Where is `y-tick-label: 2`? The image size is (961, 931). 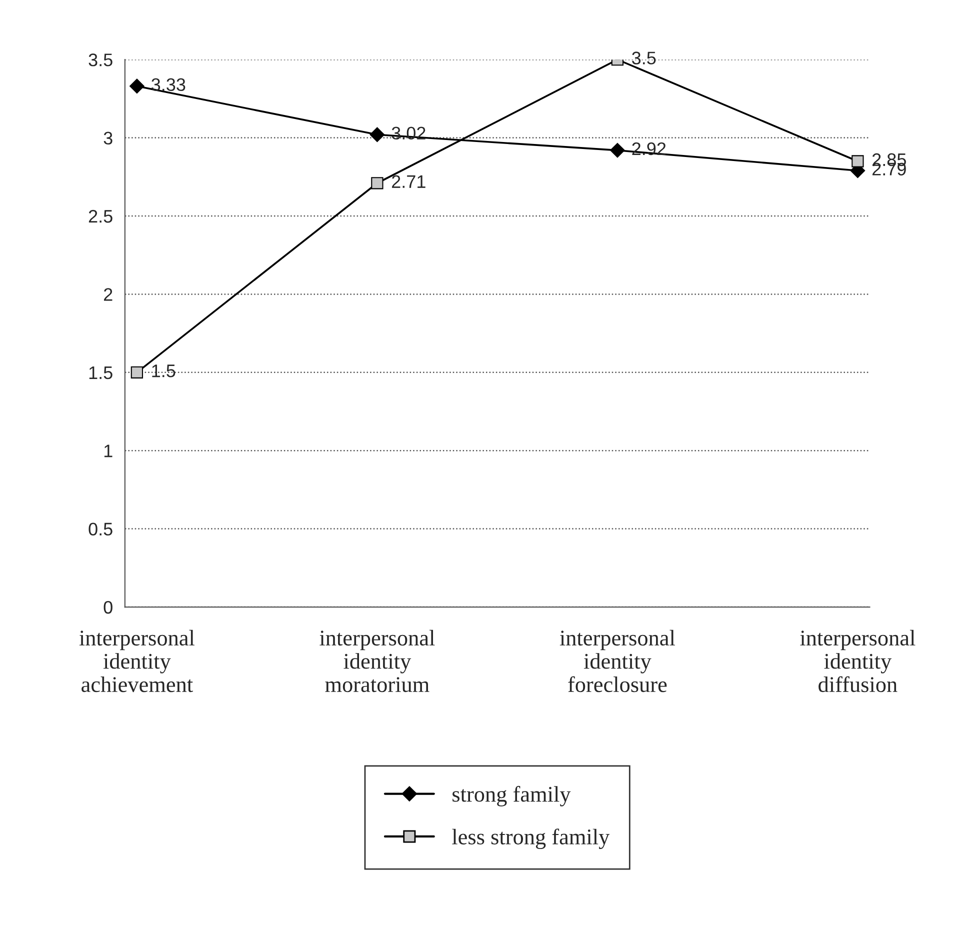
y-tick-label: 2 is located at coordinates (108, 294).